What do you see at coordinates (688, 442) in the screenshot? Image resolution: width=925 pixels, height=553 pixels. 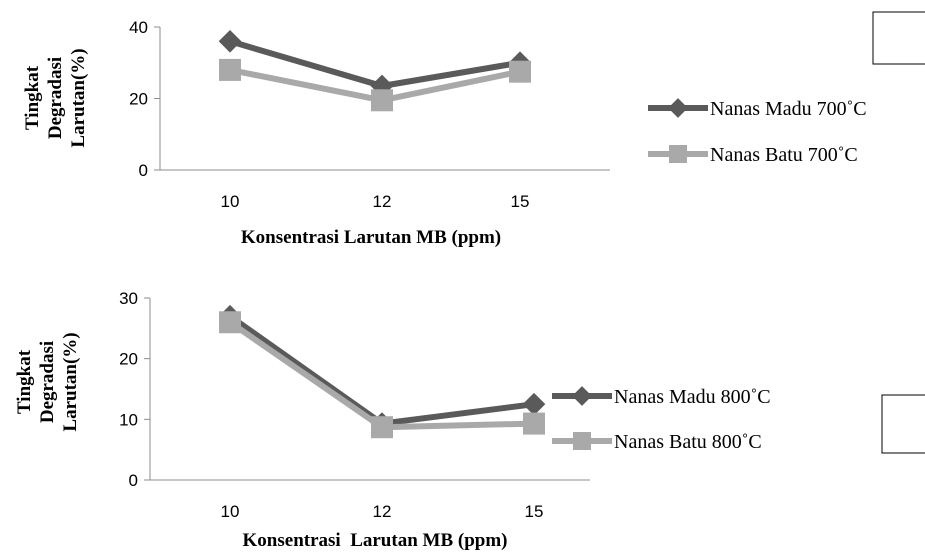 I see `legend-label-nanas-batu-800: Nanas Batu 800˚C` at bounding box center [688, 442].